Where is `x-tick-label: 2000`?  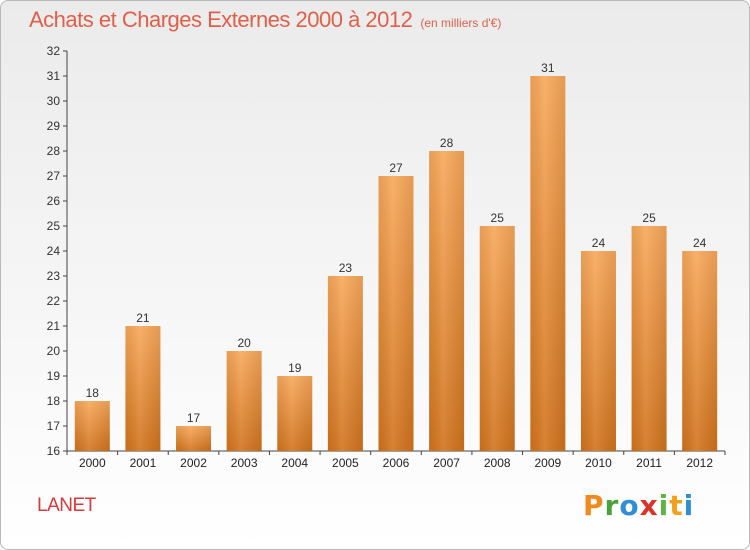
x-tick-label: 2000 is located at coordinates (92, 463).